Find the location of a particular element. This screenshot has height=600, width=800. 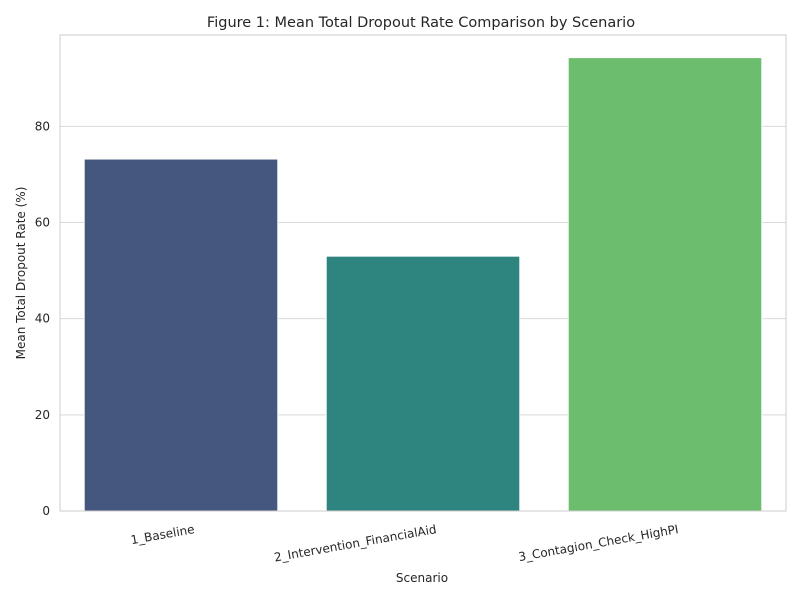

bar-1_Baseline is located at coordinates (181, 335).